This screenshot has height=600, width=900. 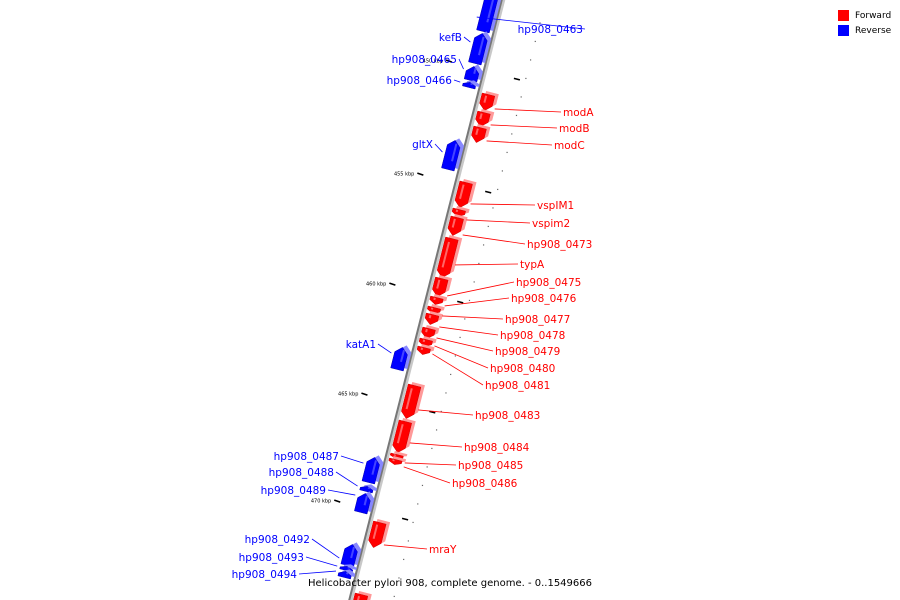 What do you see at coordinates (265, 575) in the screenshot?
I see `gene-label: hp908_0494` at bounding box center [265, 575].